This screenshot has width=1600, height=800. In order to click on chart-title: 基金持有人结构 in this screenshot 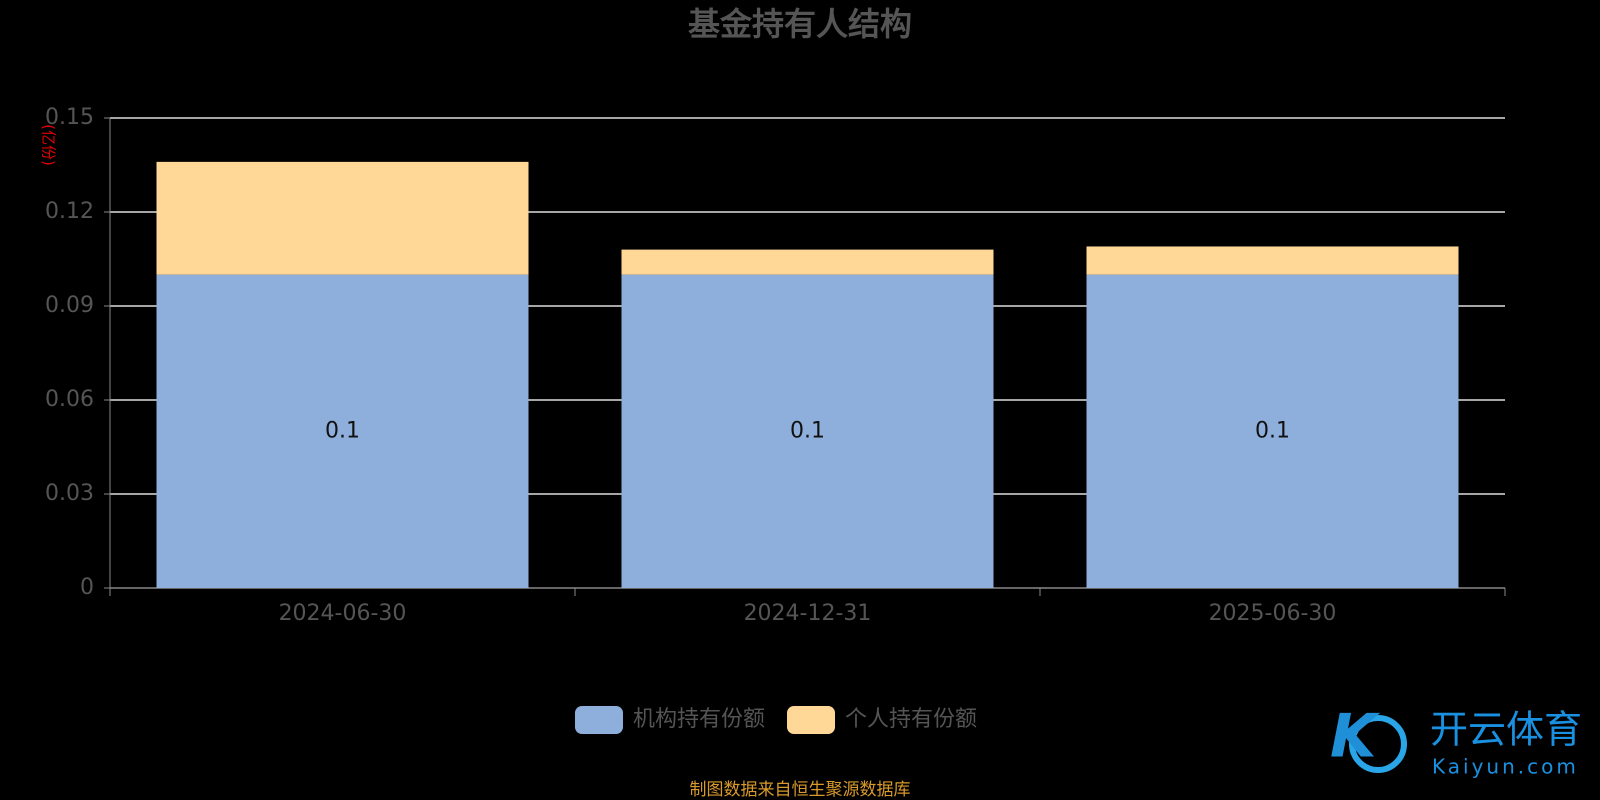, I will do `click(800, 24)`.